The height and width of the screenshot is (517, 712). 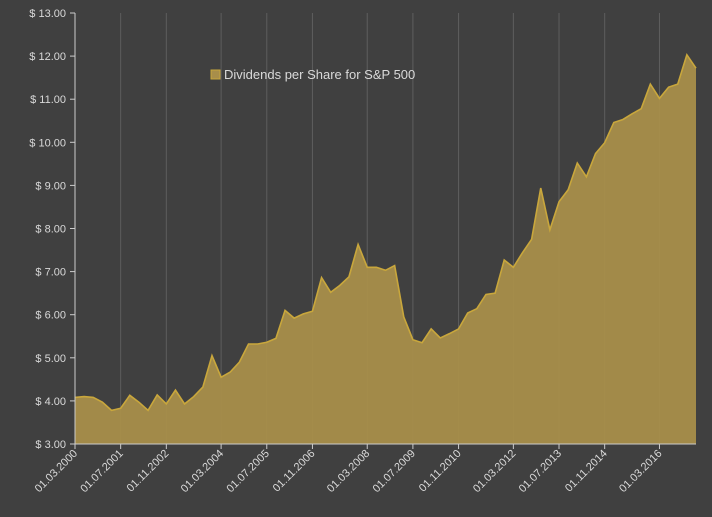 What do you see at coordinates (50, 316) in the screenshot?
I see `y-tick-label-3: $ 6.00` at bounding box center [50, 316].